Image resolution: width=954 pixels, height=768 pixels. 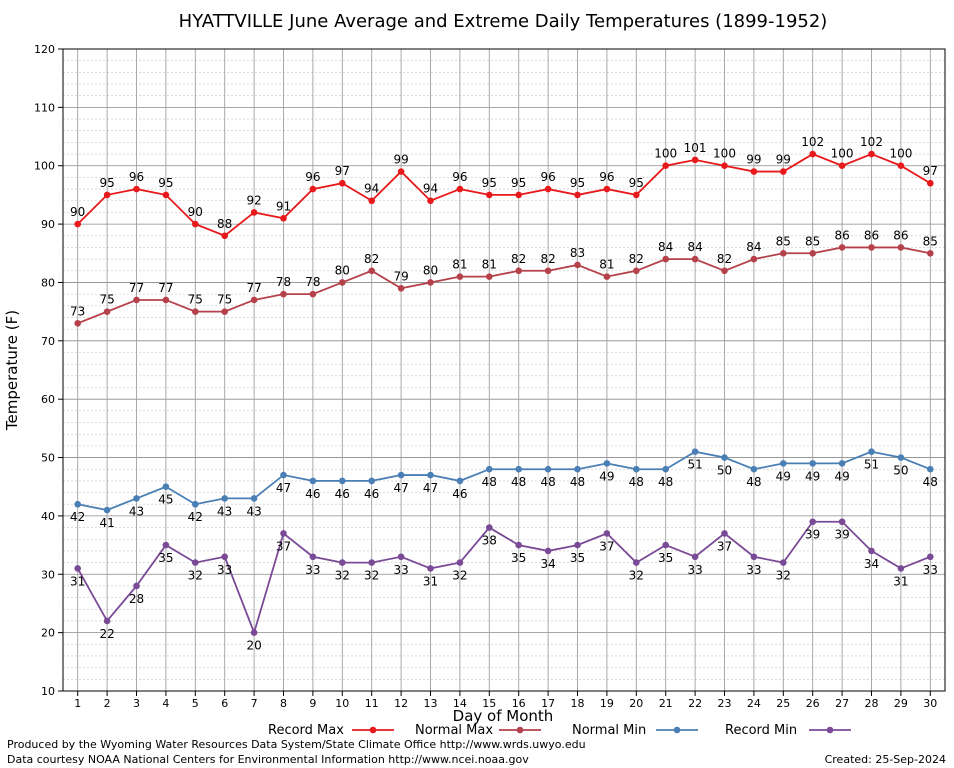 I want to click on x-tick-label: 13, so click(x=431, y=703).